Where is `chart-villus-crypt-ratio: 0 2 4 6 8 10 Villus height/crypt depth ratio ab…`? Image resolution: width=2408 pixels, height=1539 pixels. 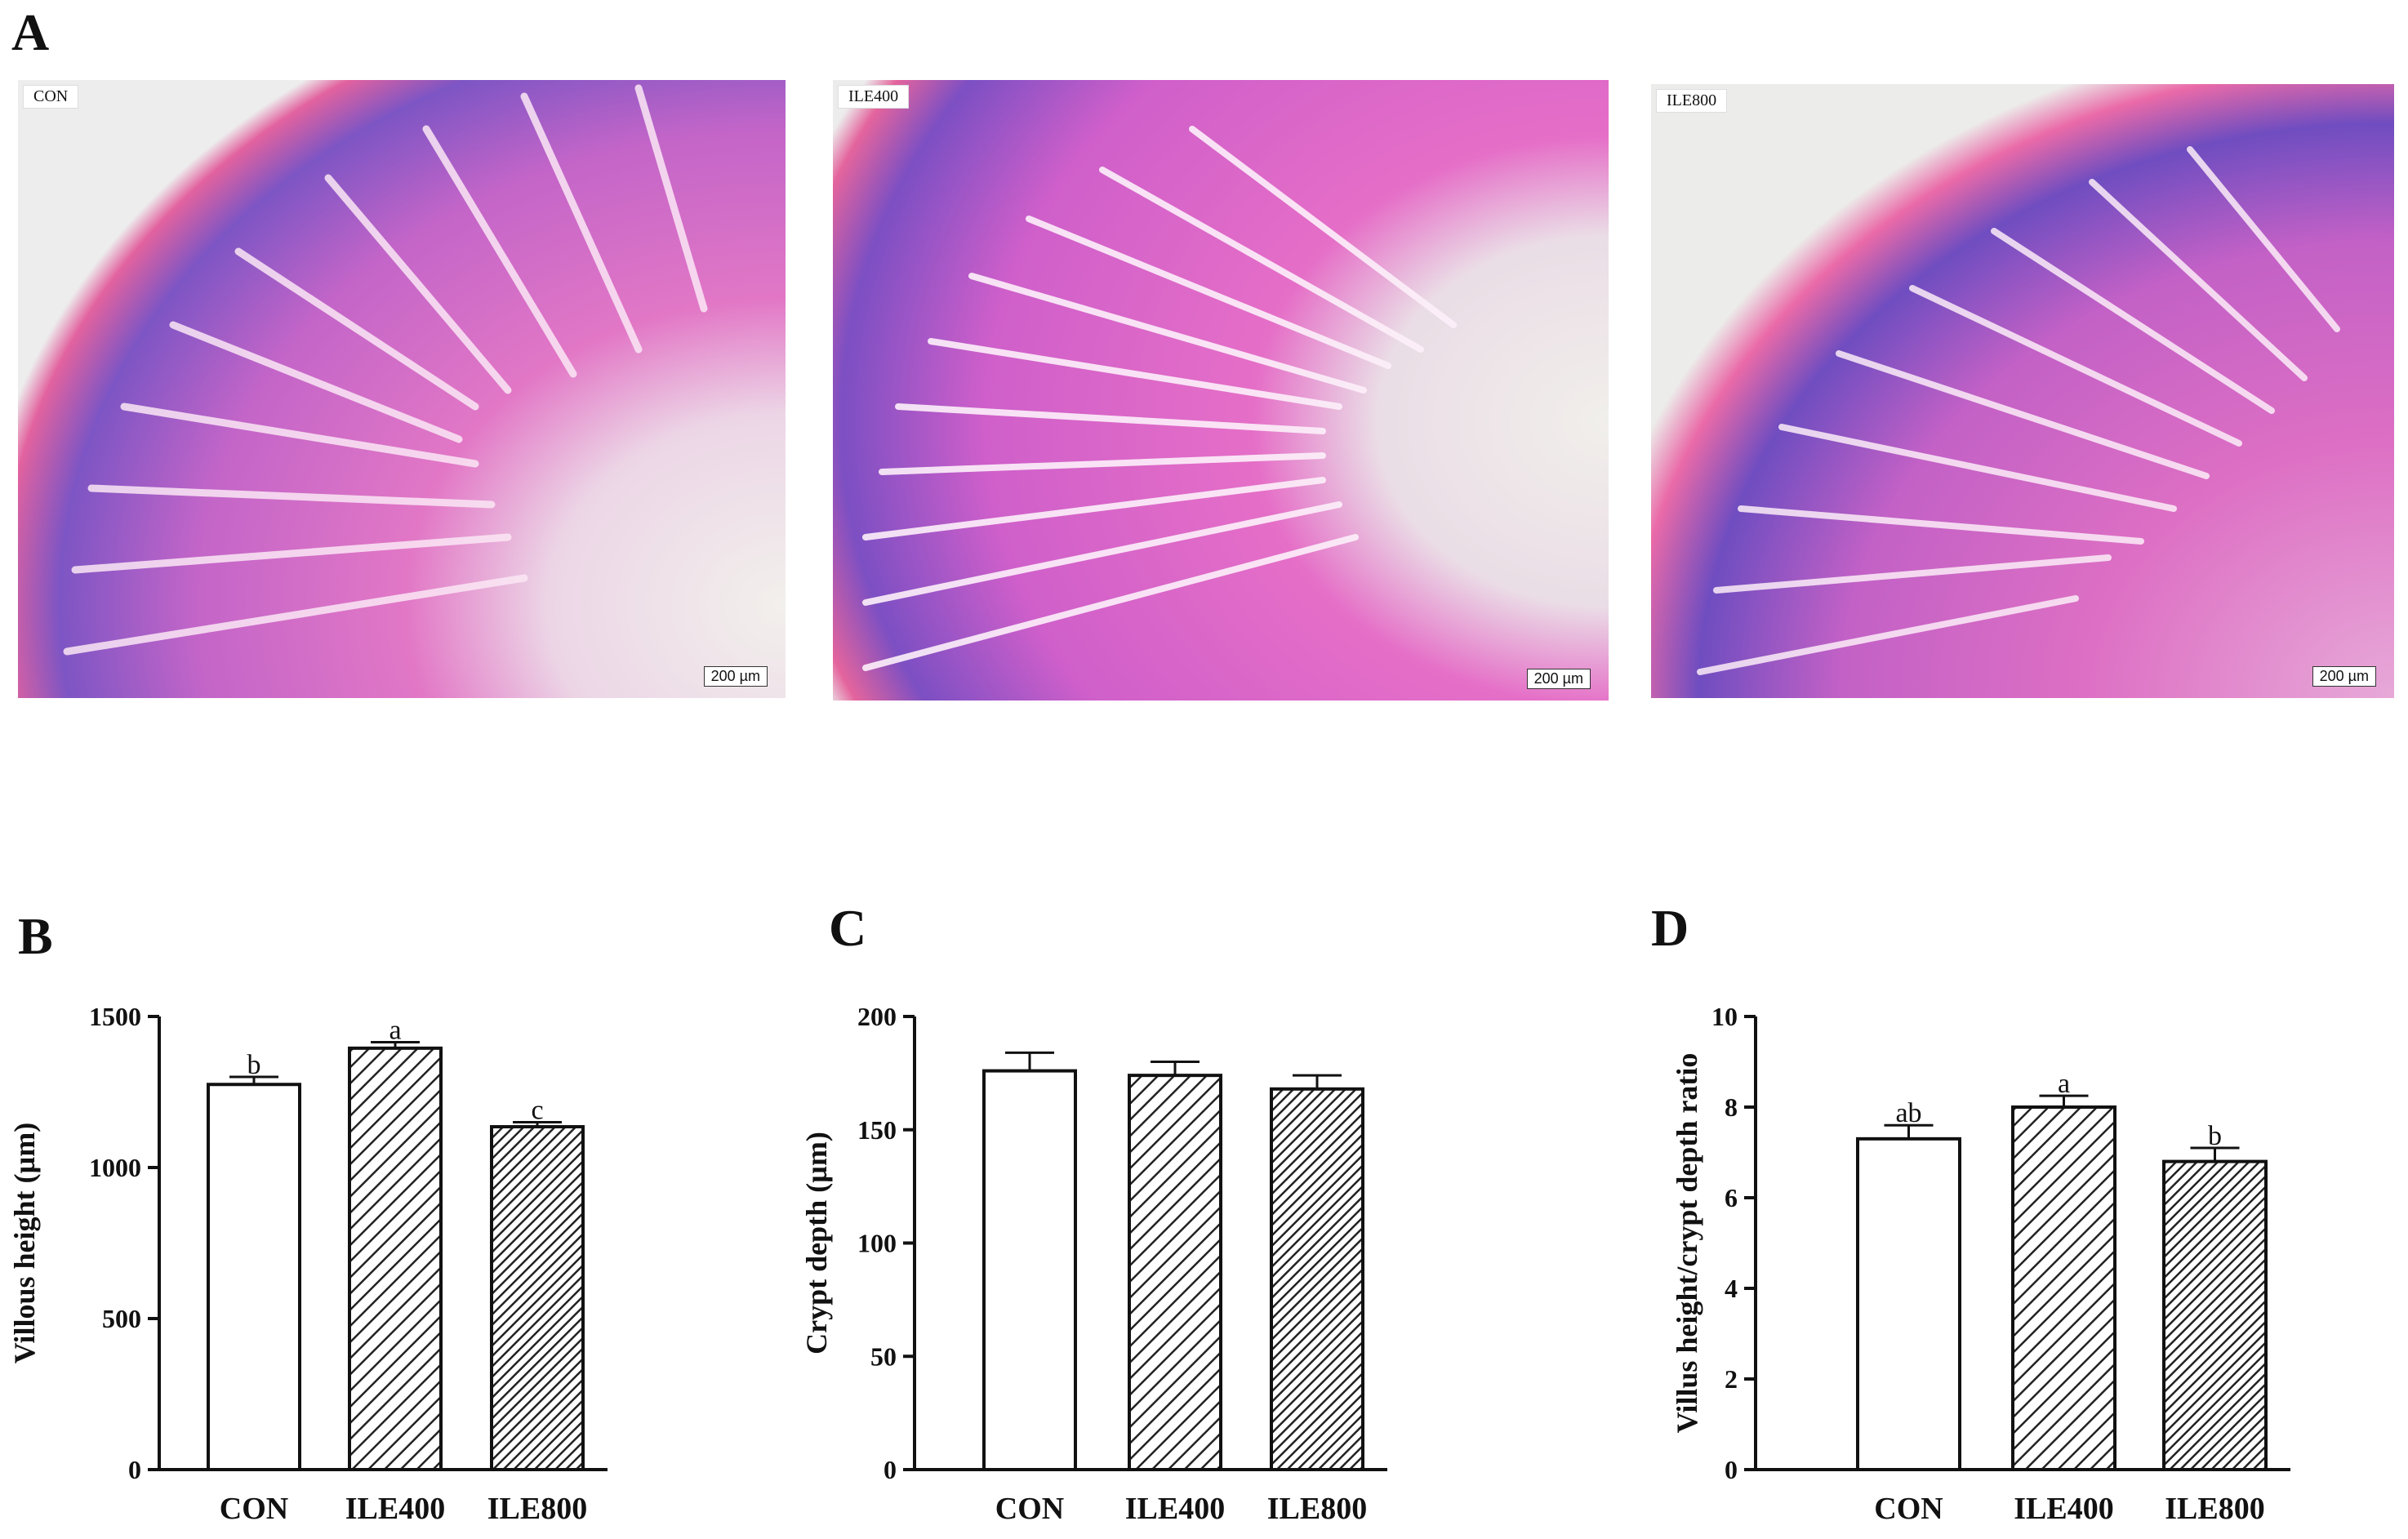
chart-villus-crypt-ratio: 0 2 4 6 8 10 Villus height/crypt depth ratio ab… is located at coordinates (2016, 1249).